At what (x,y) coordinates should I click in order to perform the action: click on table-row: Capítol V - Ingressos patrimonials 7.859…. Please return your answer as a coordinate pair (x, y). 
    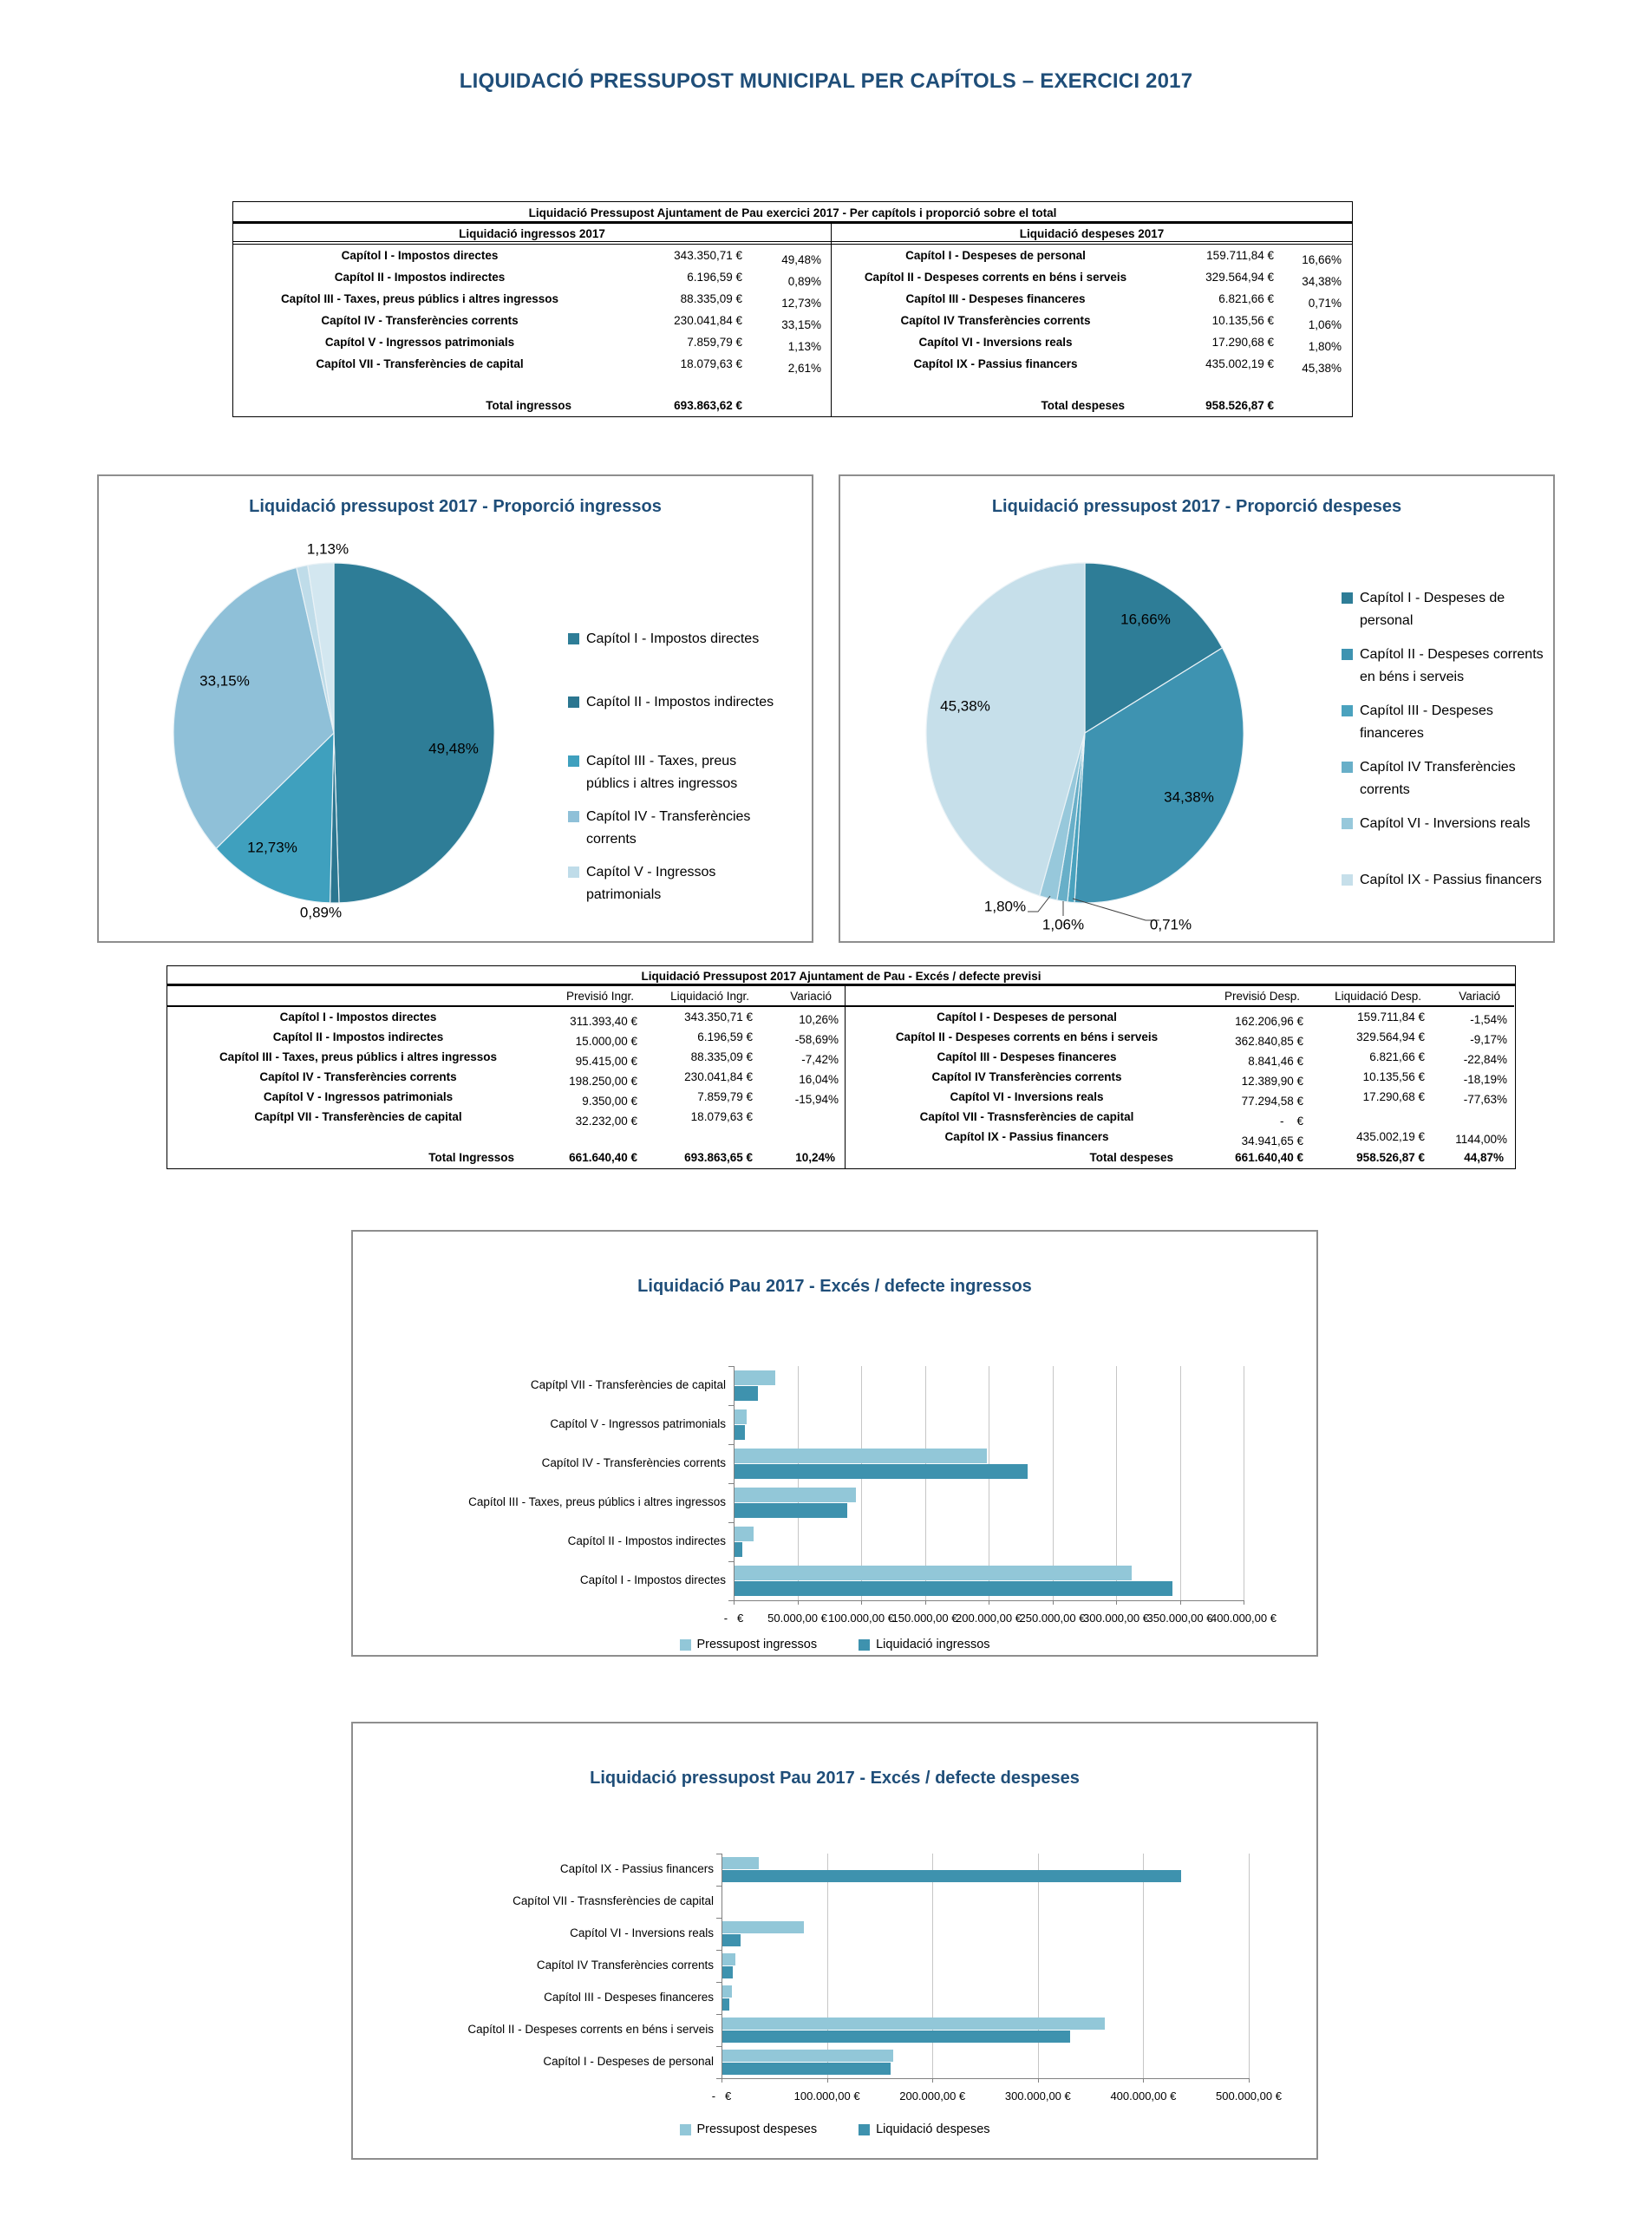
    Looking at the image, I should click on (532, 342).